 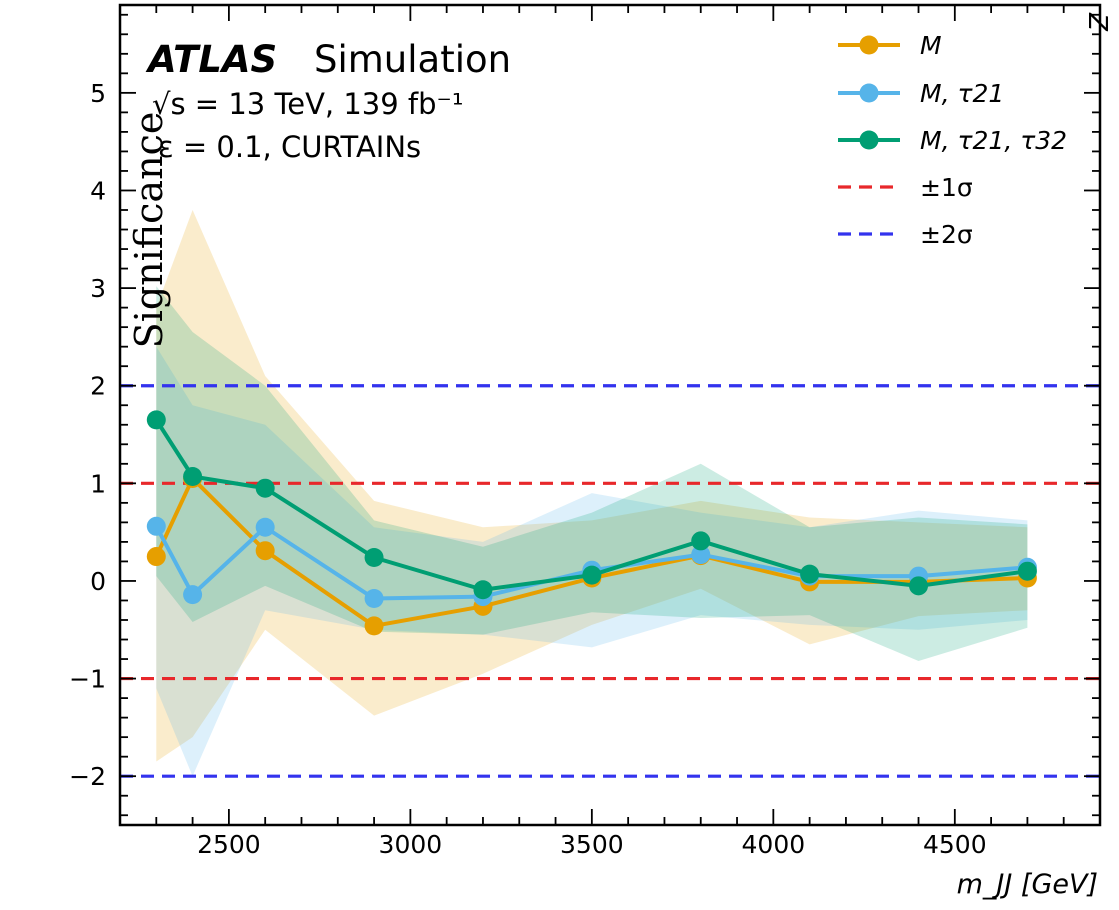 I want to click on legend-label-series-2: M, τ21, τ32, so click(x=993, y=140).